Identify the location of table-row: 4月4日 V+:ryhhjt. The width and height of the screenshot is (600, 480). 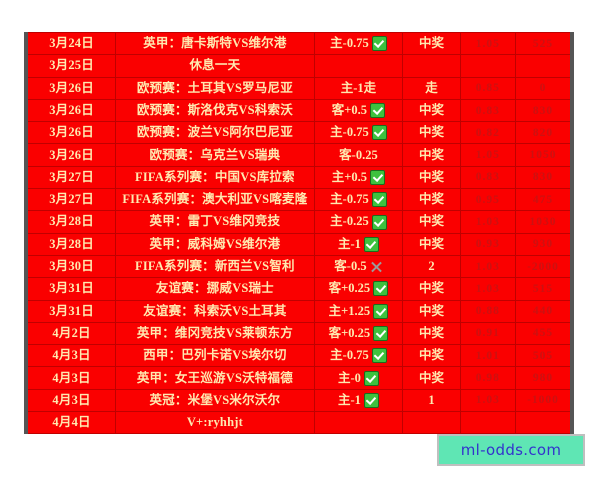
(299, 423).